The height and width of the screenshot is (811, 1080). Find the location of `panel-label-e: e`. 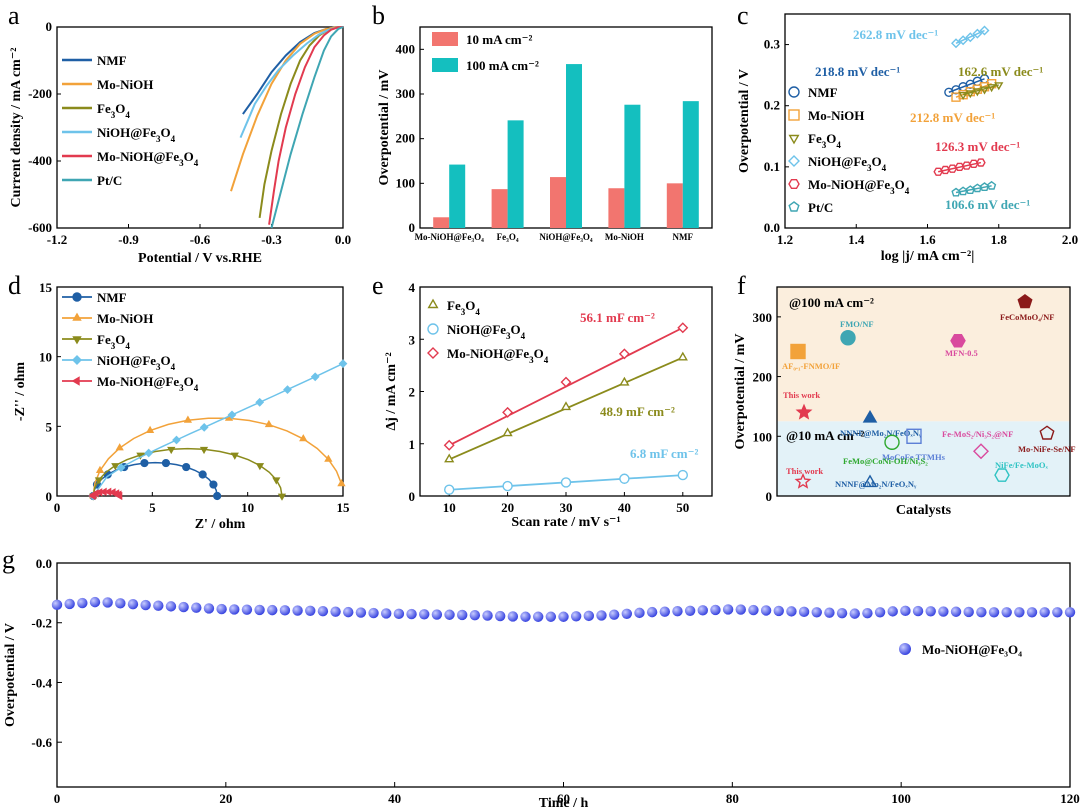

panel-label-e: e is located at coordinates (378, 285).